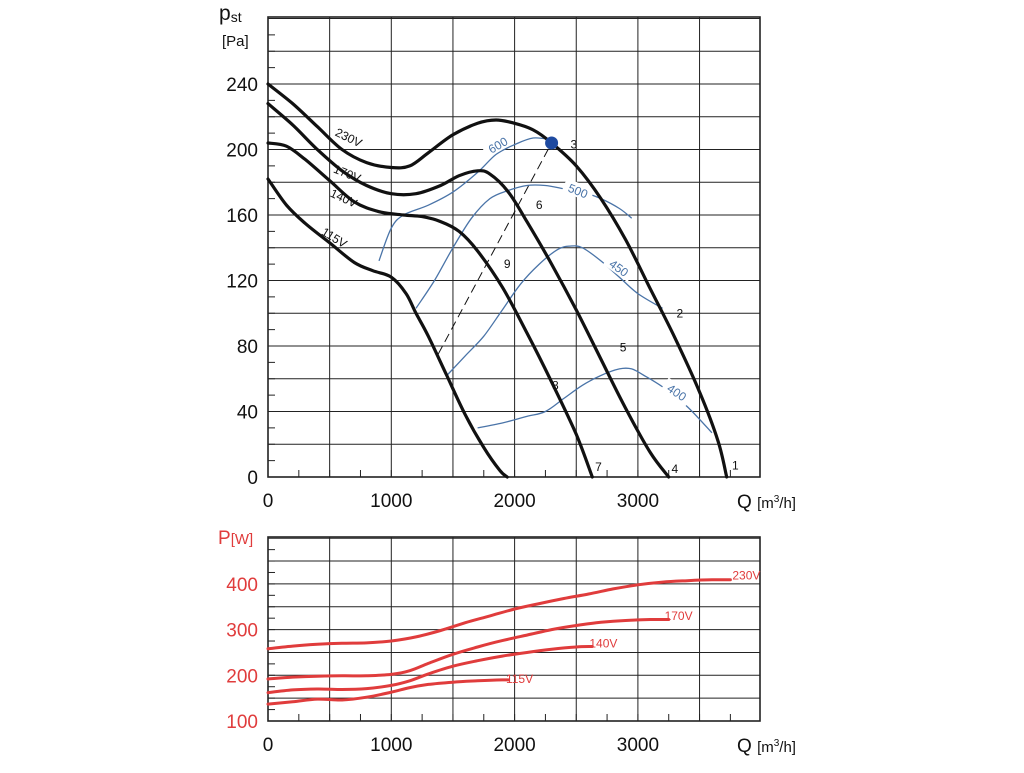 The width and height of the screenshot is (1024, 773). Describe the element at coordinates (387, 328) in the screenshot. I see `pressure-curve-115V` at that location.